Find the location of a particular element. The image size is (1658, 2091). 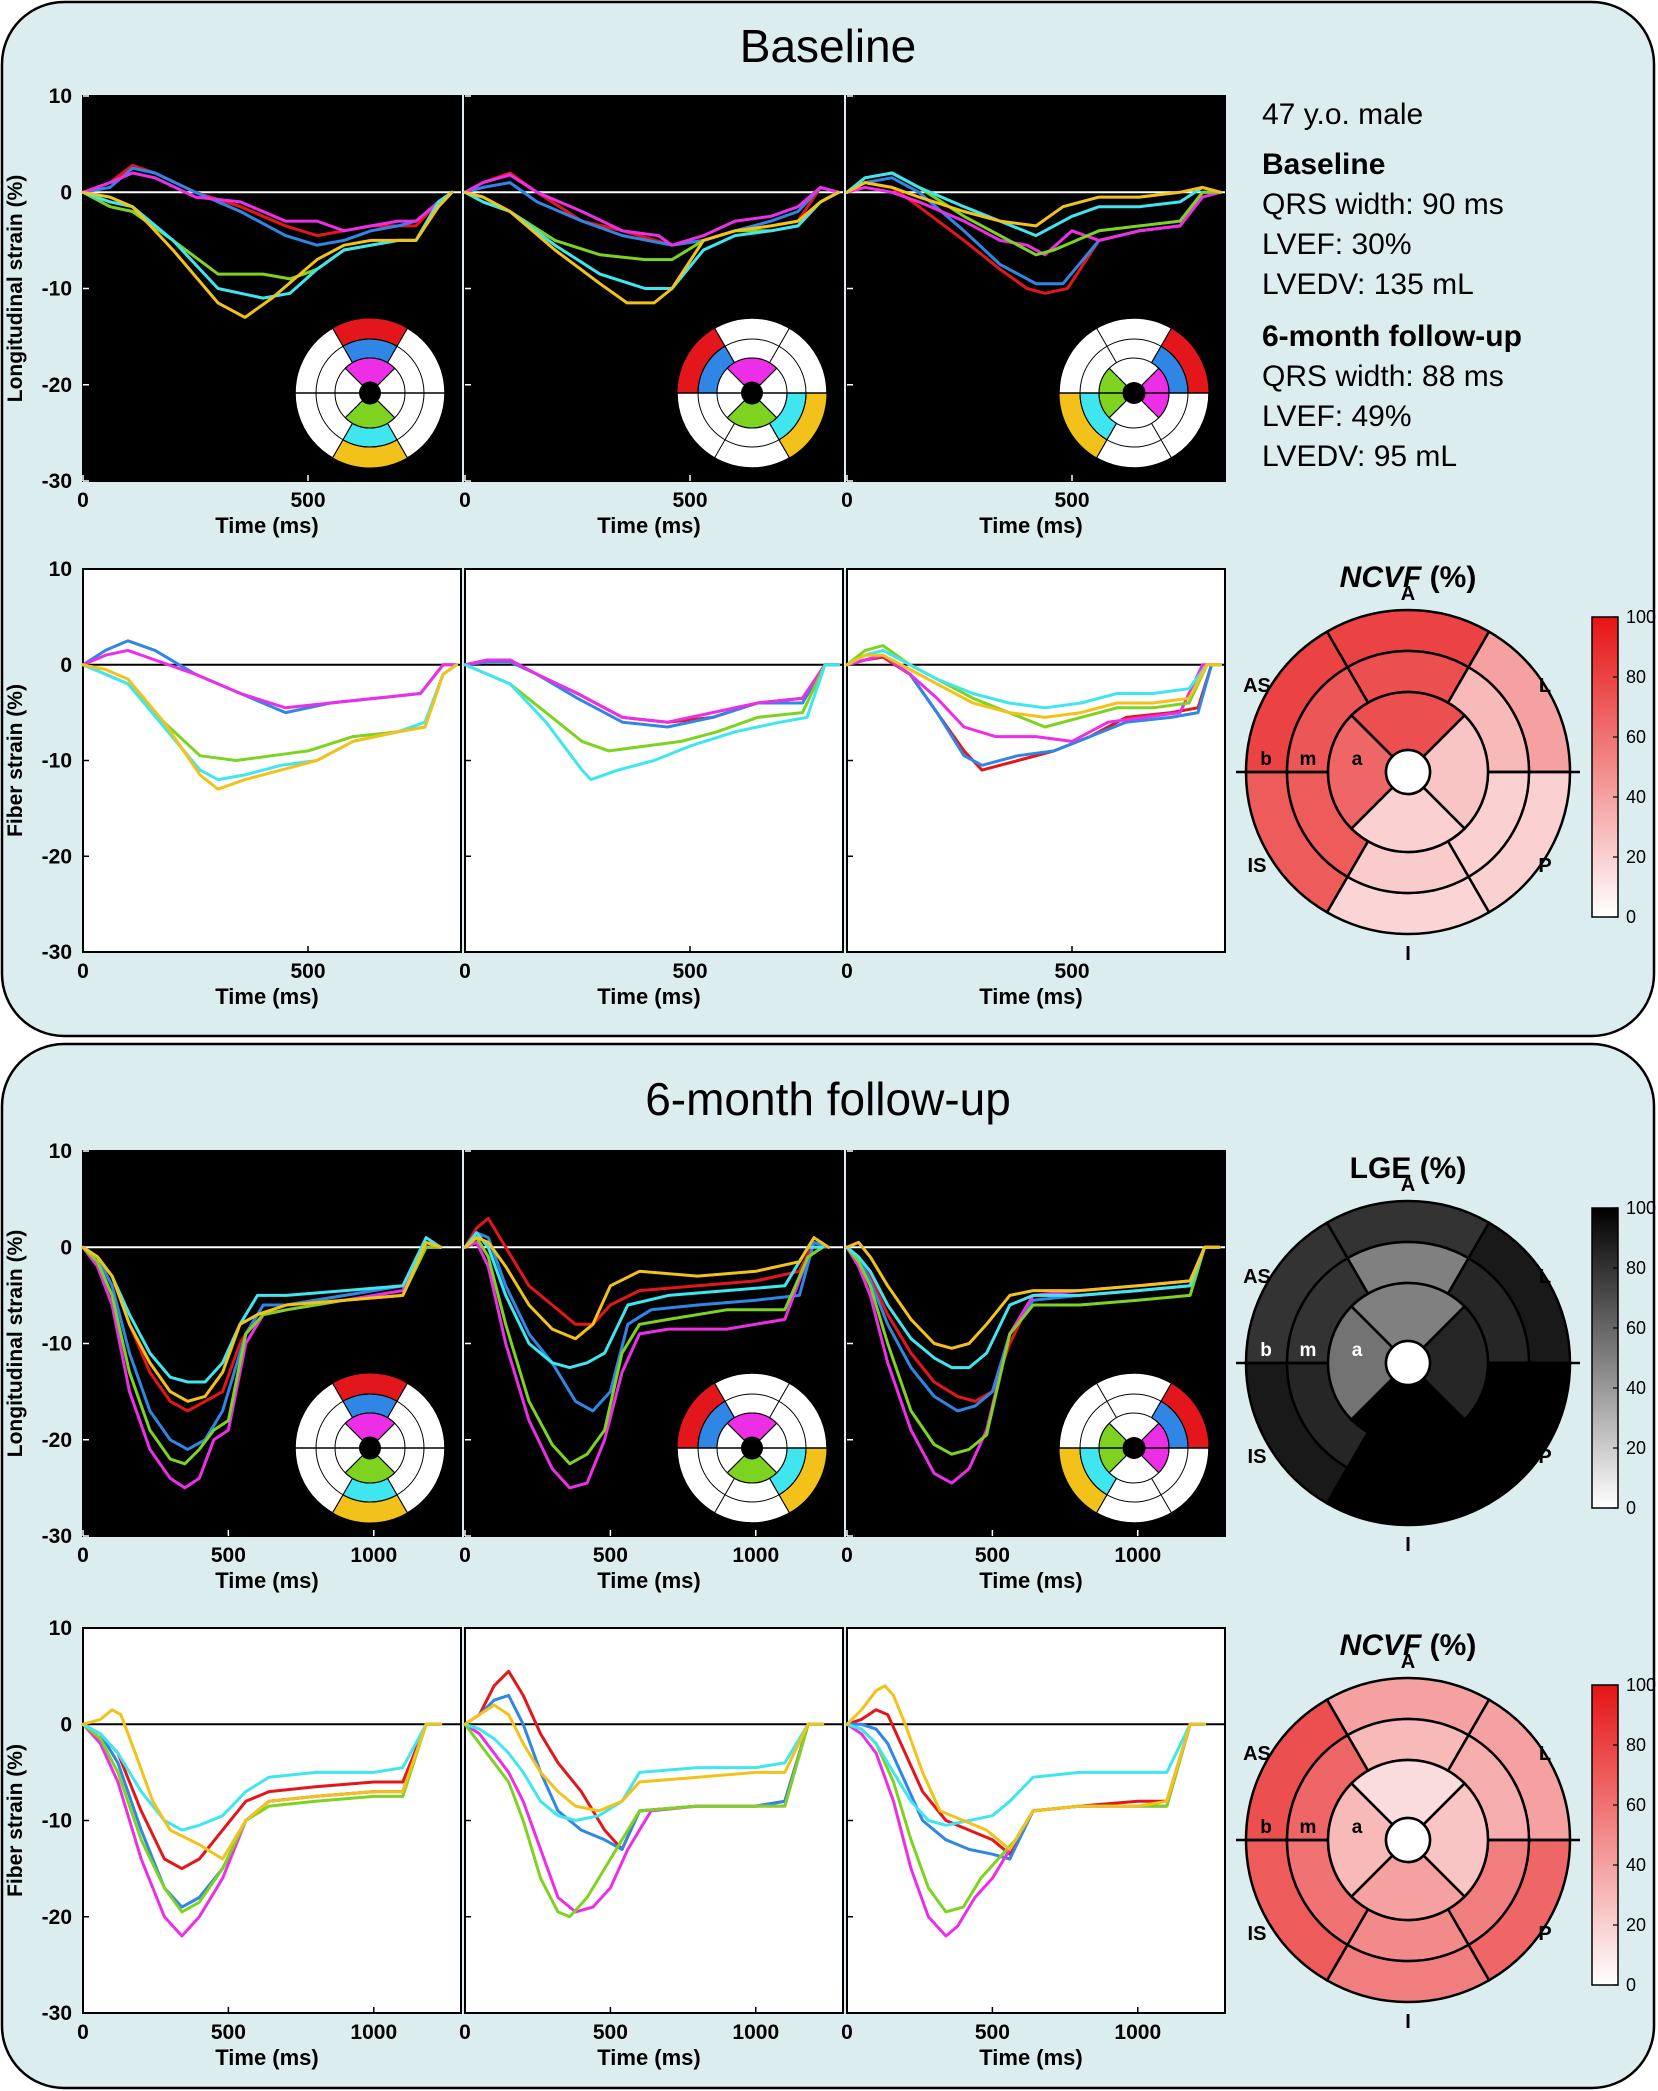

baseline-info-heading: Baseline is located at coordinates (1323, 164).